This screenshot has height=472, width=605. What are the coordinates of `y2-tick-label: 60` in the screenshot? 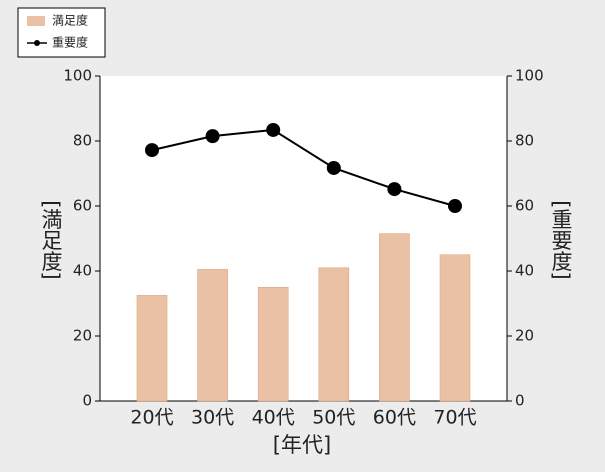 It's located at (524, 206).